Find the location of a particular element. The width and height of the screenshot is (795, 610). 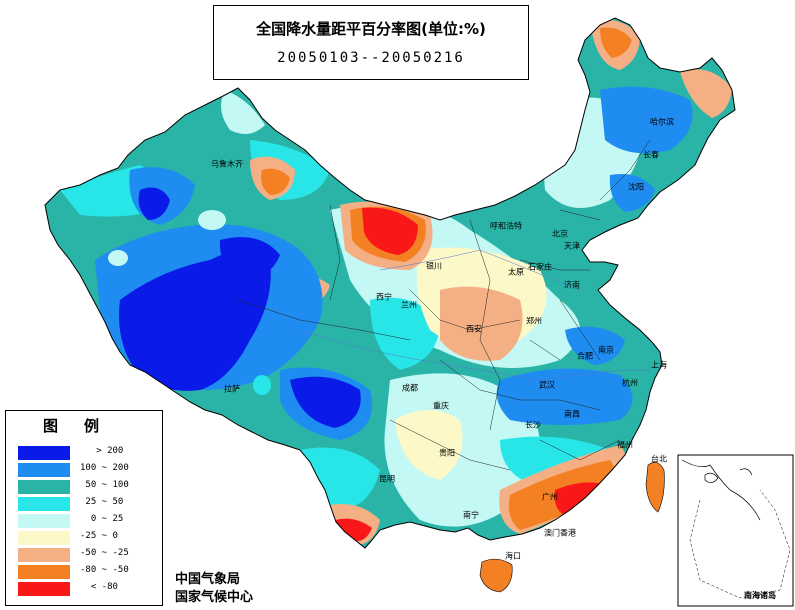

city-label: 南宁 is located at coordinates (471, 515).